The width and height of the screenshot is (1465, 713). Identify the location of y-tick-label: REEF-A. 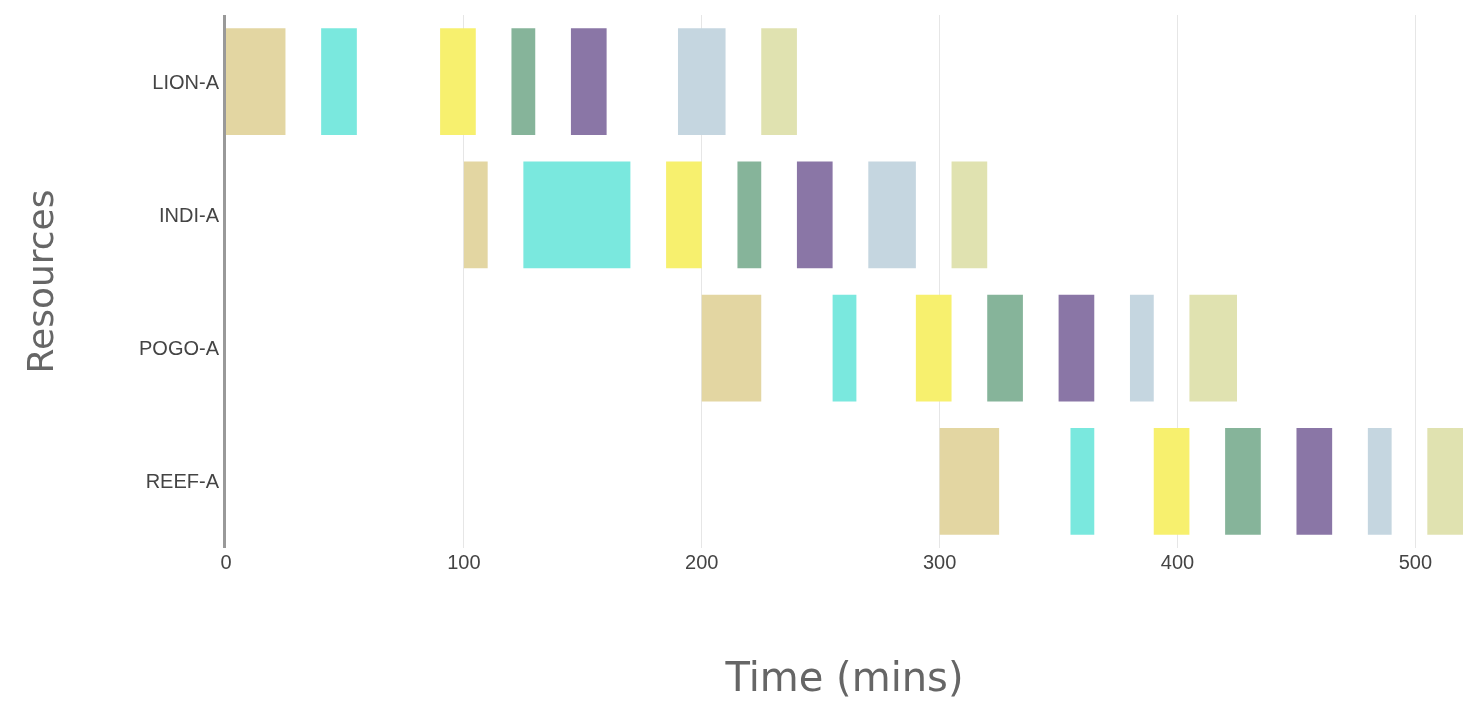
(182, 481).